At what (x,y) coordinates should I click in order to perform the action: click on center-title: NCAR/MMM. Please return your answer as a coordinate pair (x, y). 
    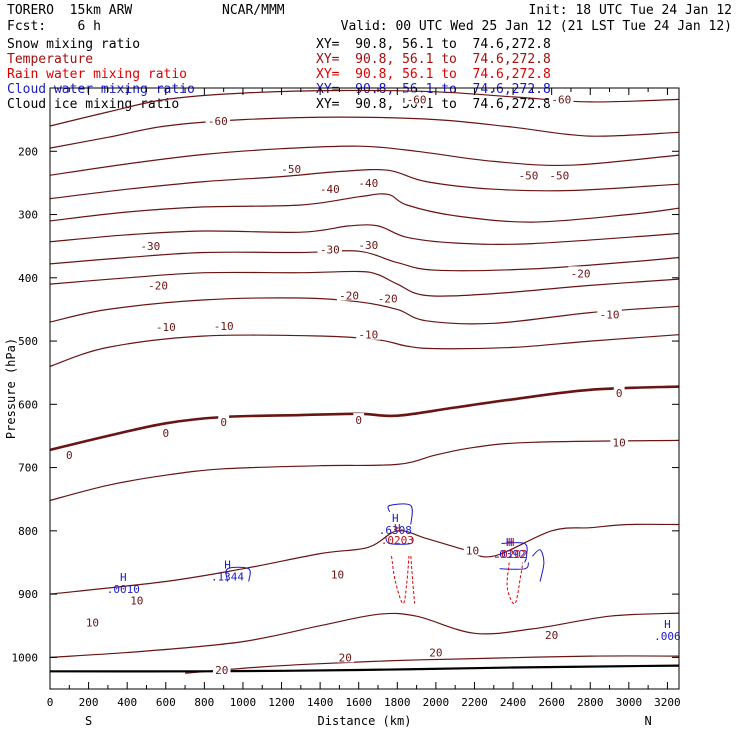
    Looking at the image, I should click on (253, 10).